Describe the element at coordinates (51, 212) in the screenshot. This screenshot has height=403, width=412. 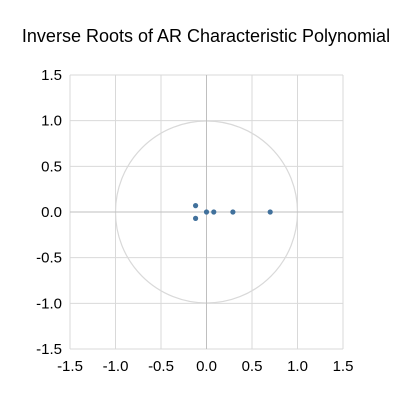
I see `y-tick-label: 0.0` at that location.